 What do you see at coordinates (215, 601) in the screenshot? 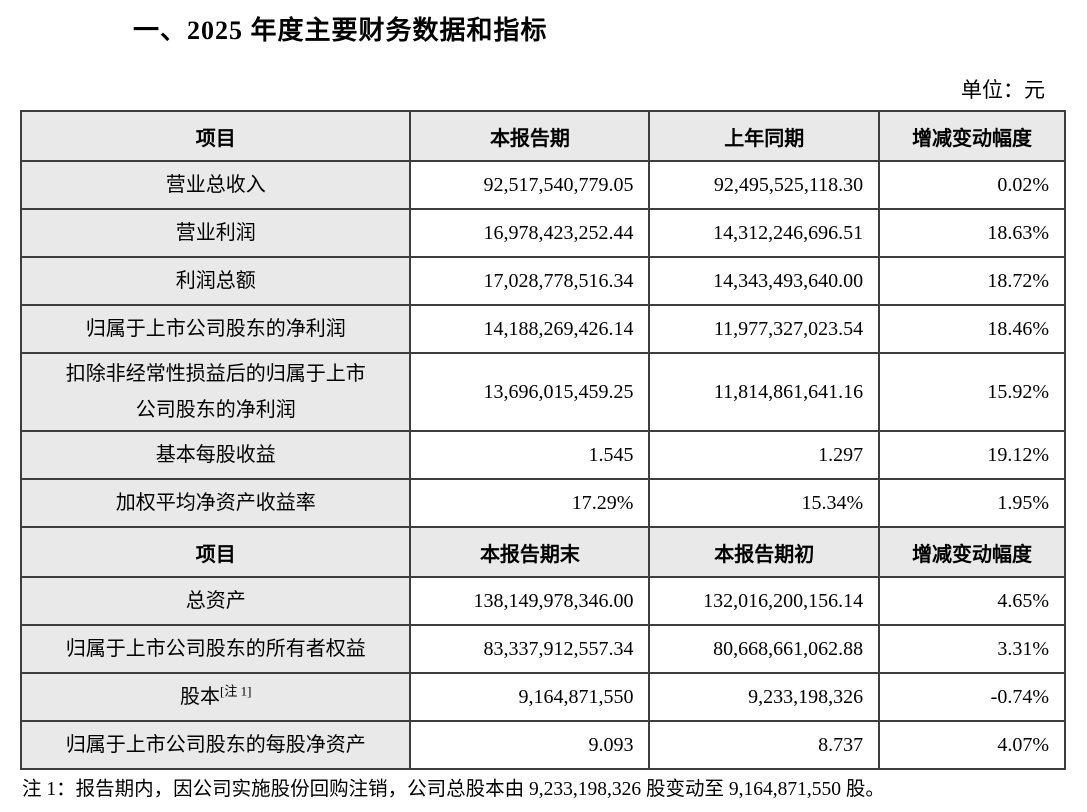
I see `item-cell: 总资产` at bounding box center [215, 601].